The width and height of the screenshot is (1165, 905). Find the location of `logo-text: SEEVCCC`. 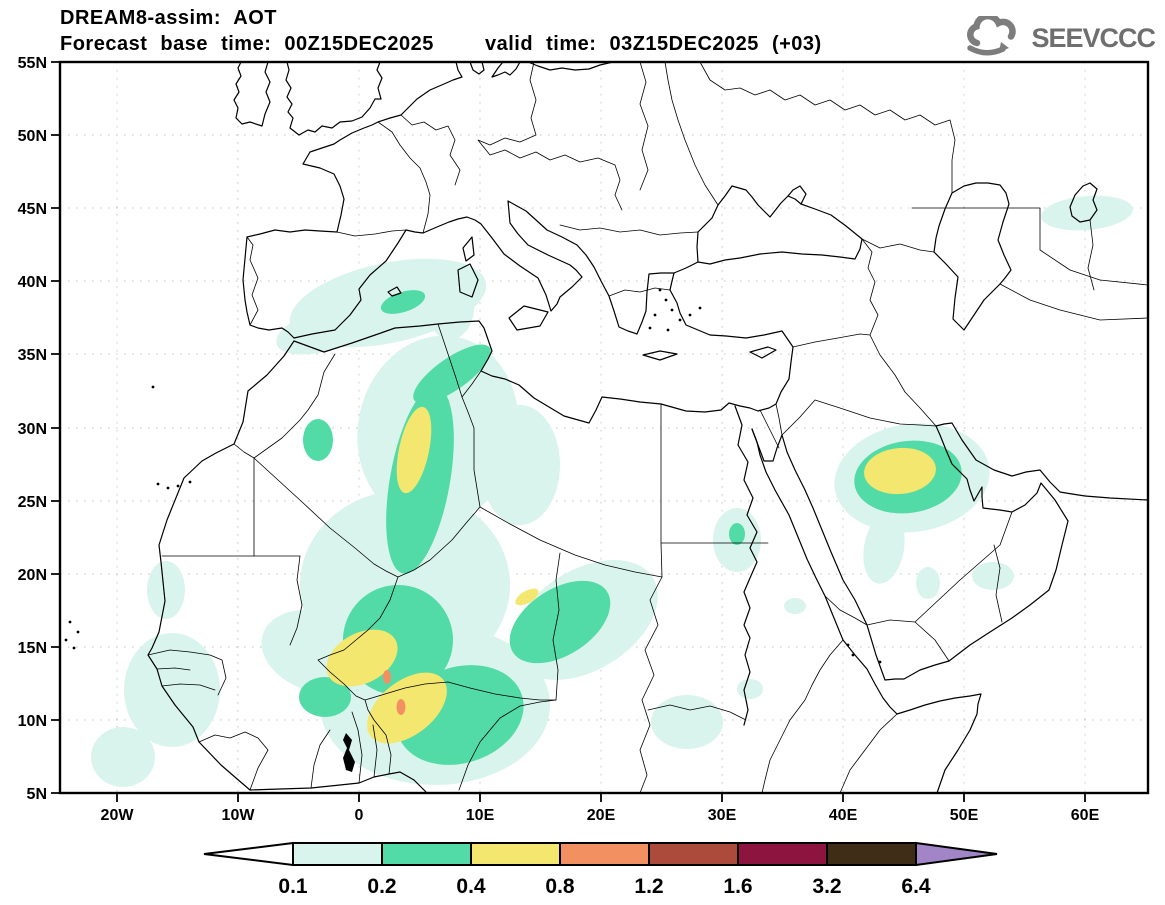

logo-text: SEEVCCC is located at coordinates (1093, 37).